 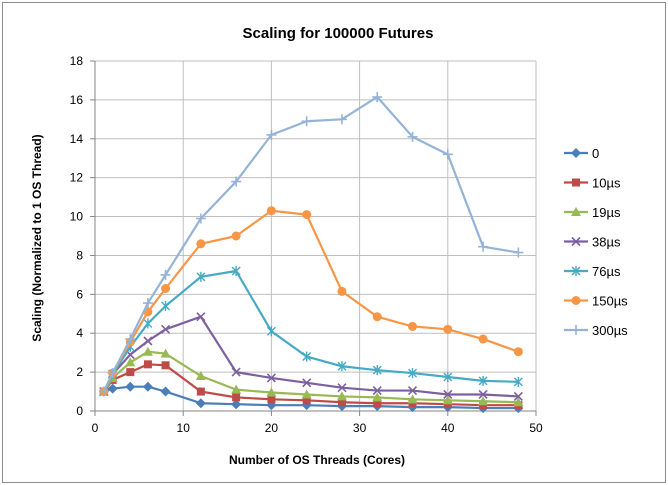 I want to click on x-tick-label: 50, so click(x=536, y=428).